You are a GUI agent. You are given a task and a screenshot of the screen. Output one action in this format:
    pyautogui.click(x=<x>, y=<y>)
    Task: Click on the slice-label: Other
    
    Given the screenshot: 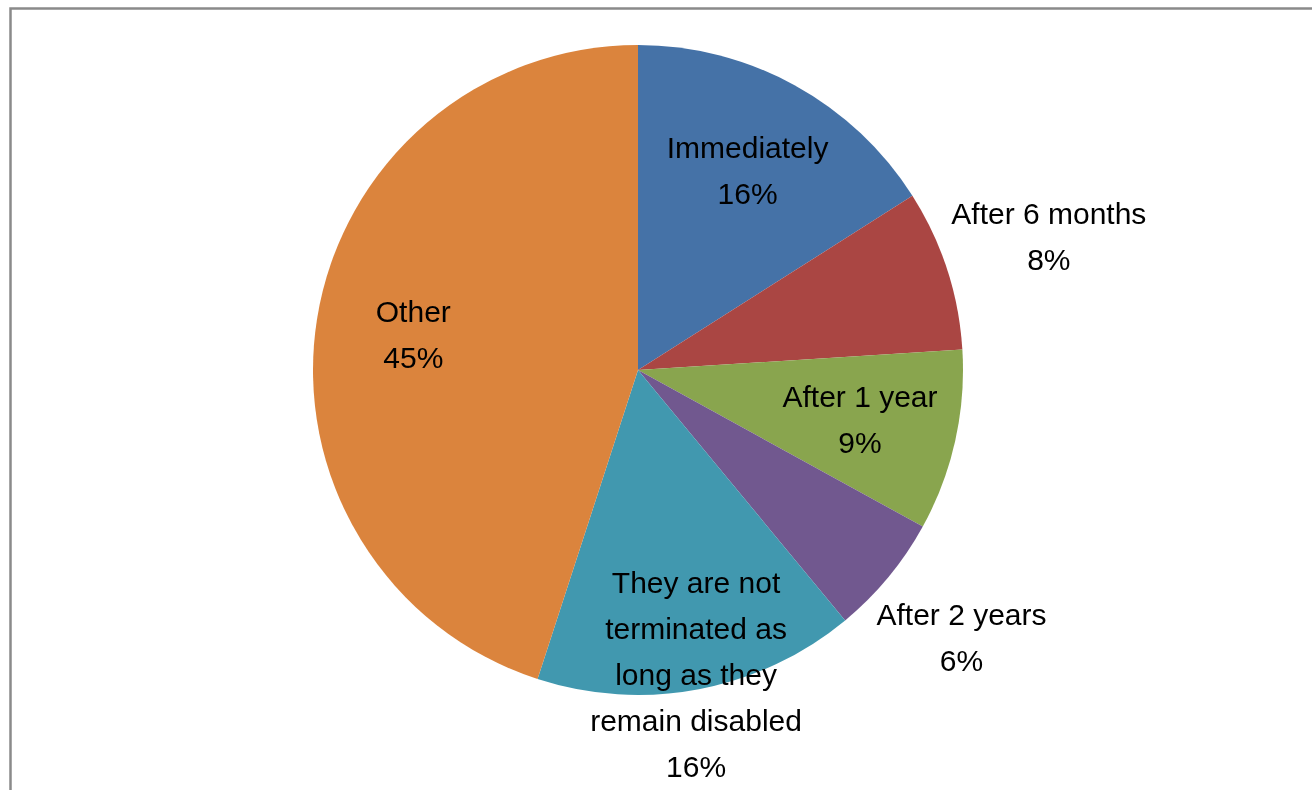 What is the action you would take?
    pyautogui.click(x=413, y=311)
    